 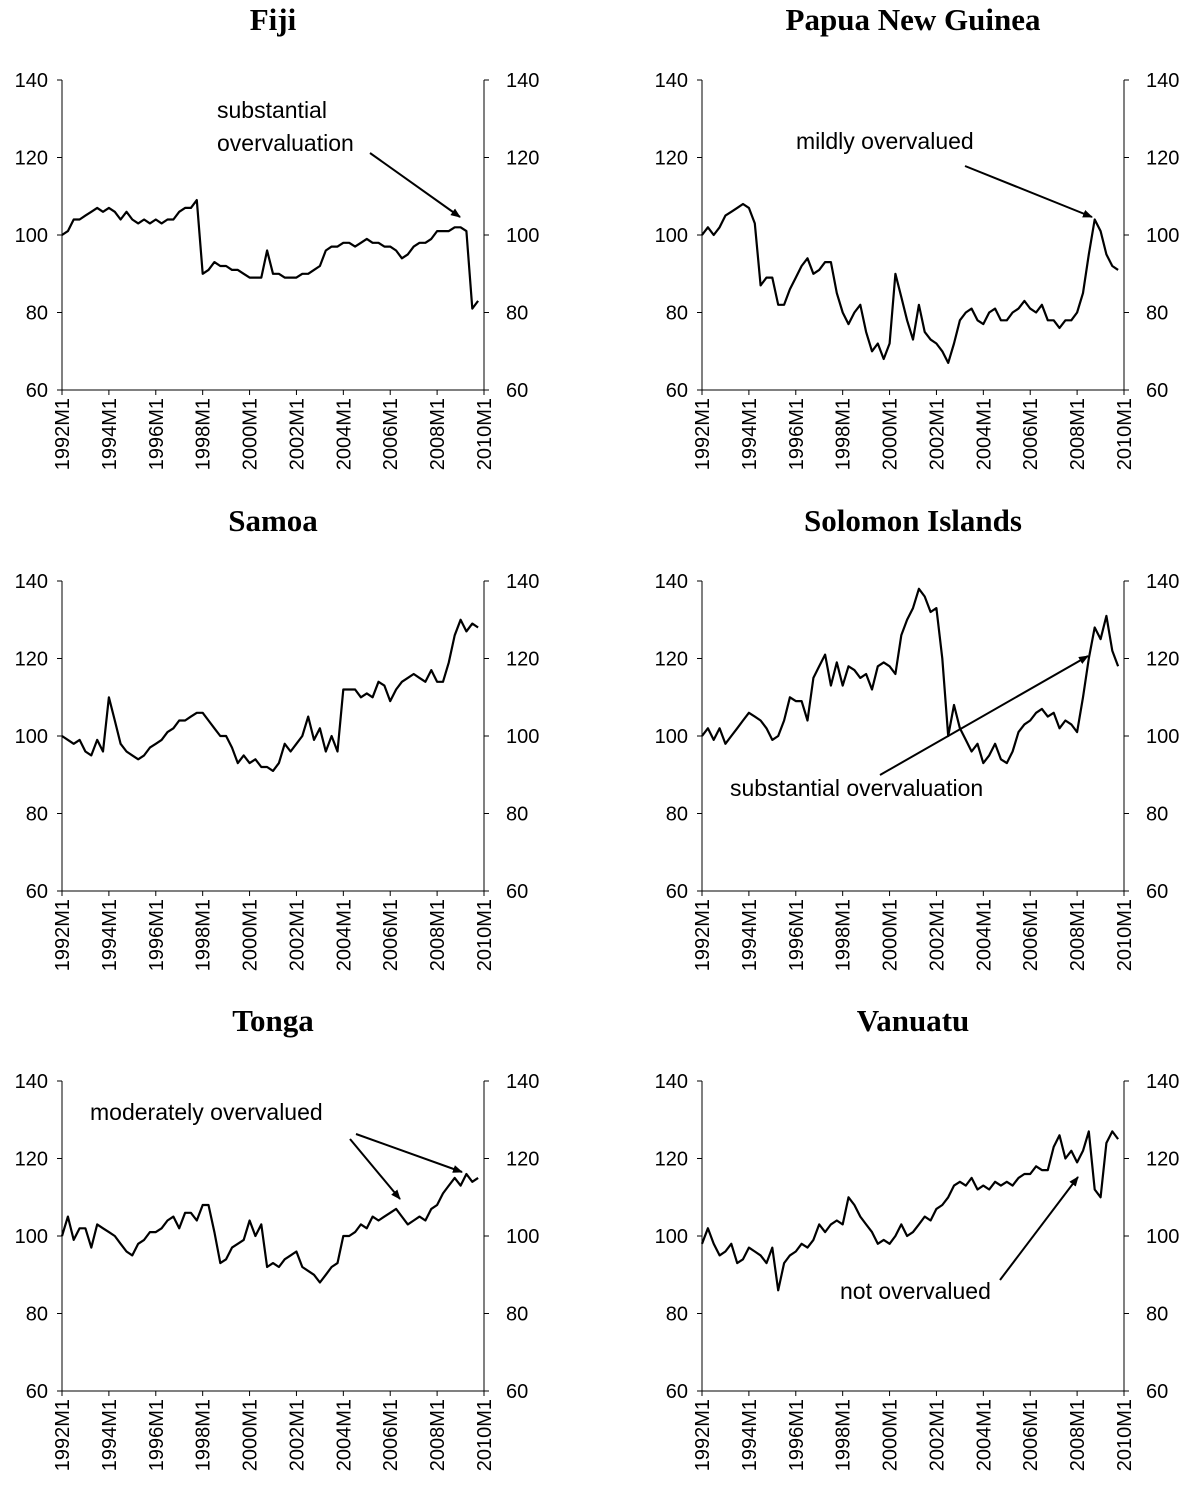 What do you see at coordinates (272, 110) in the screenshot?
I see `annotation: substantial` at bounding box center [272, 110].